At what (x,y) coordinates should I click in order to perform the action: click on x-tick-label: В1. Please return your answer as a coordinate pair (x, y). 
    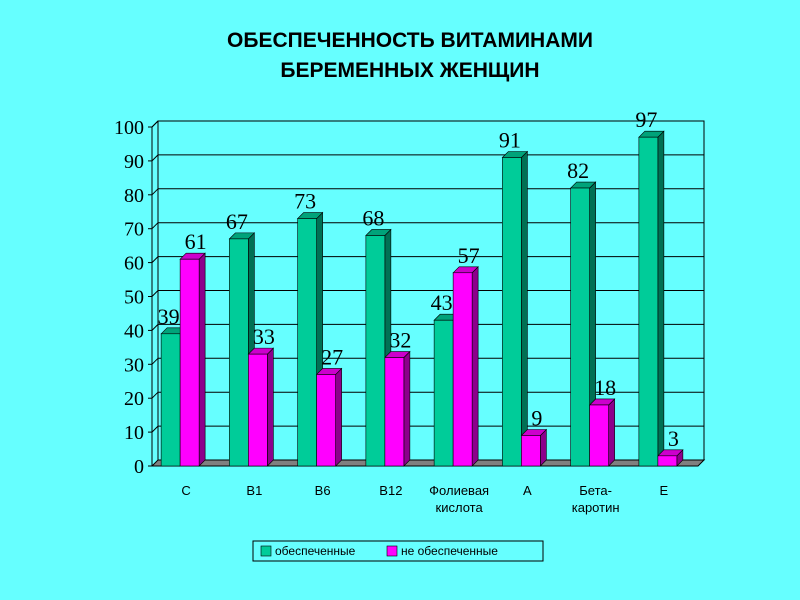
    Looking at the image, I should click on (254, 490).